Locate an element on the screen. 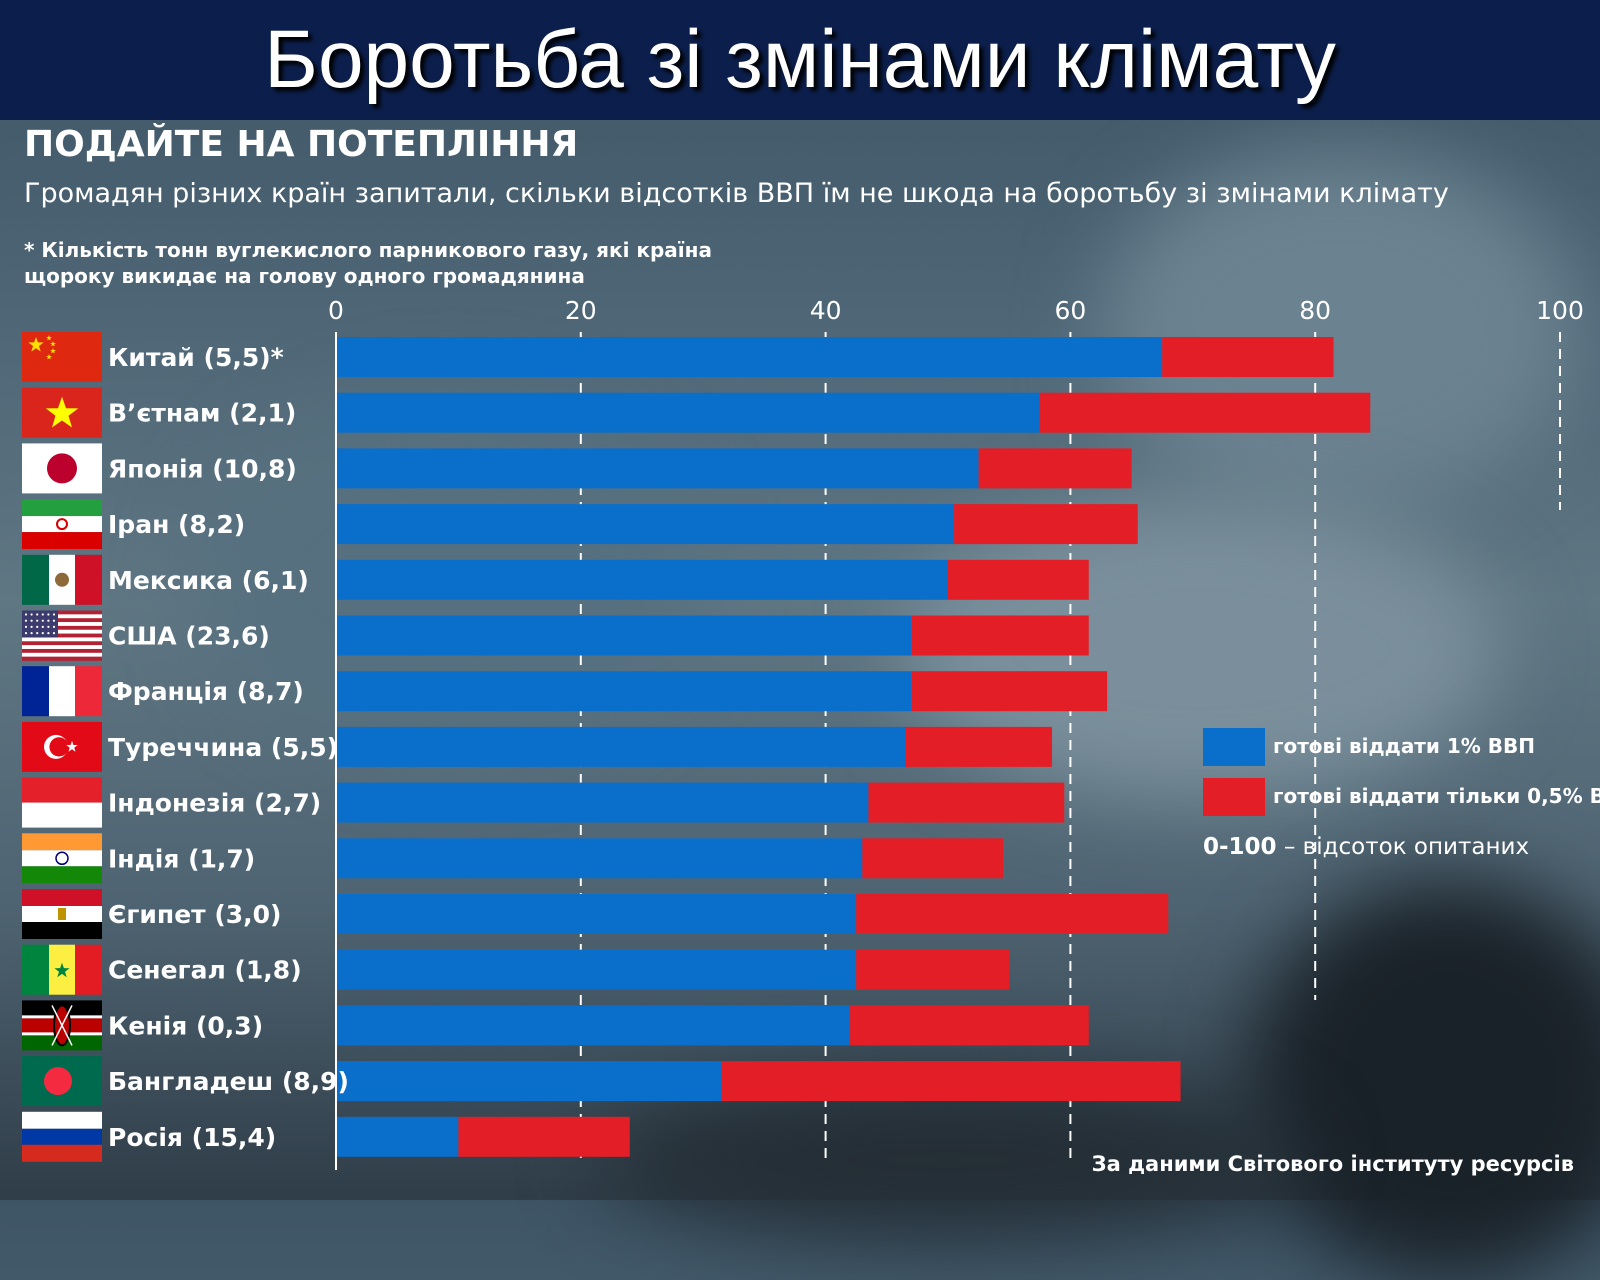 The width and height of the screenshot is (1600, 1280). category-label: Китай (5,5)* is located at coordinates (196, 357).